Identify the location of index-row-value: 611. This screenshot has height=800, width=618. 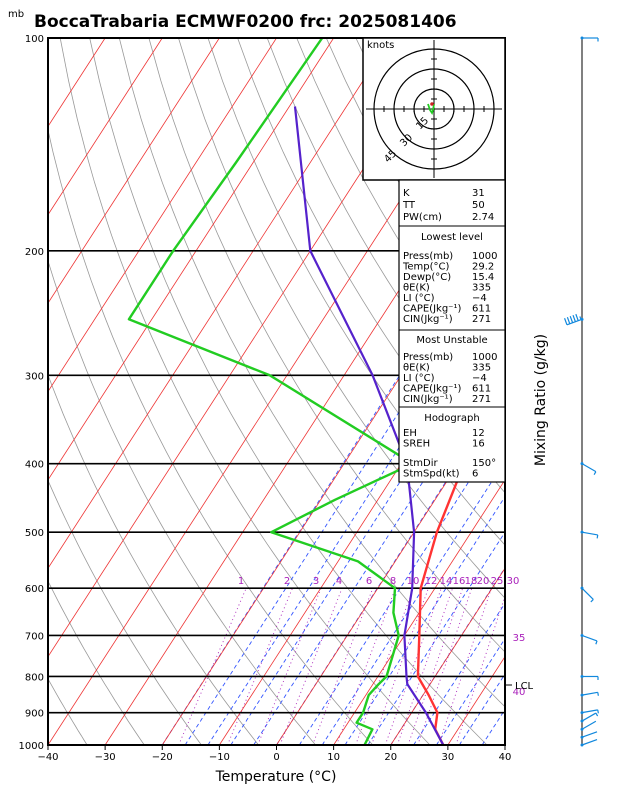
(481, 389).